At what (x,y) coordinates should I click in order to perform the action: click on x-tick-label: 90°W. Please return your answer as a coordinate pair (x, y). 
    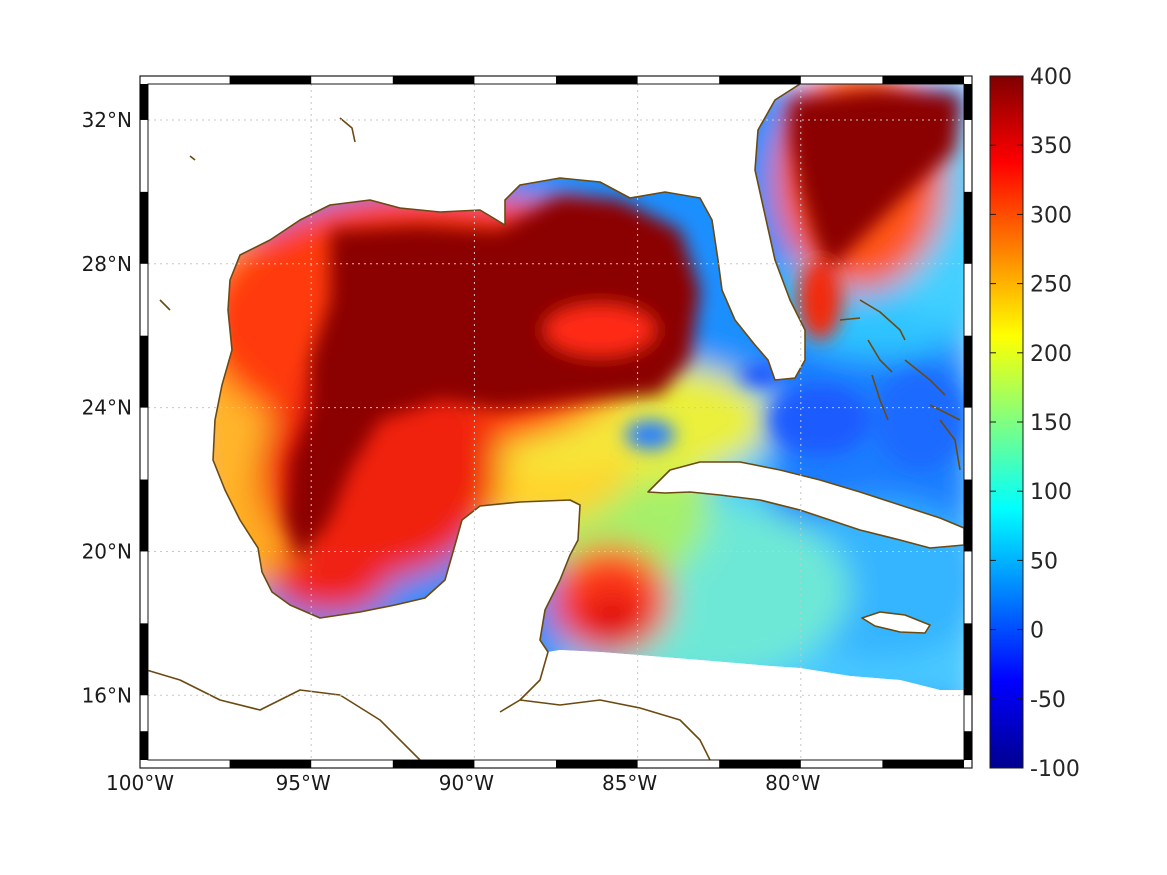
    Looking at the image, I should click on (466, 783).